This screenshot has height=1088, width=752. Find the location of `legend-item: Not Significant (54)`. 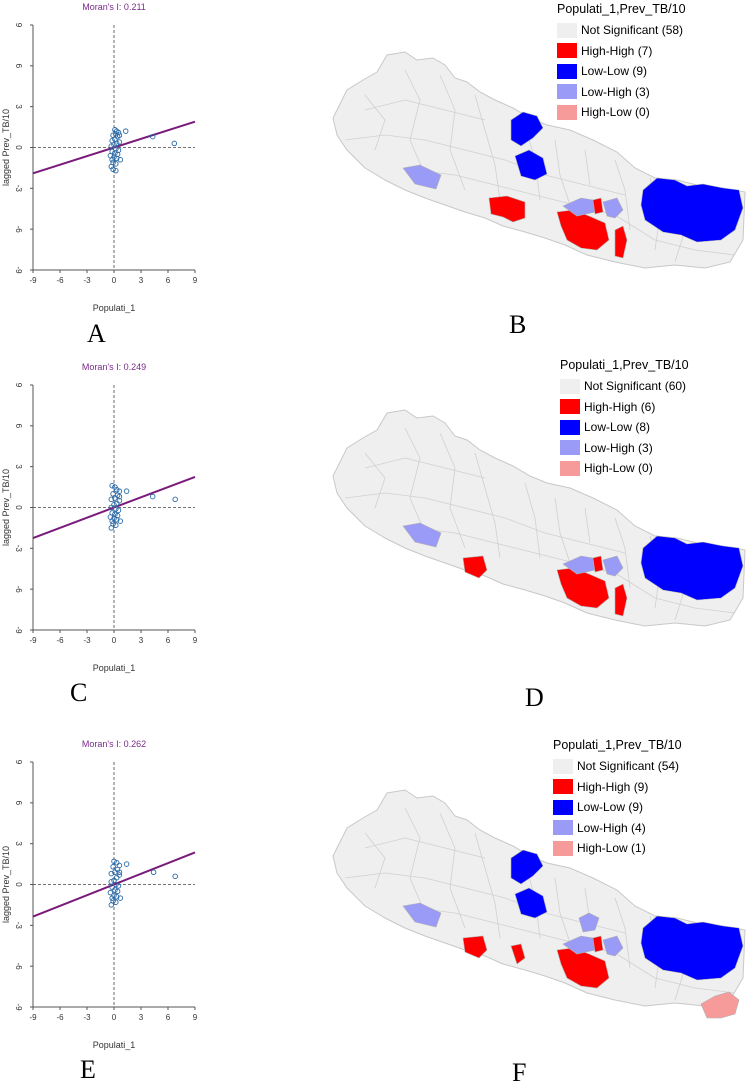

legend-item: Not Significant (54) is located at coordinates (617, 766).